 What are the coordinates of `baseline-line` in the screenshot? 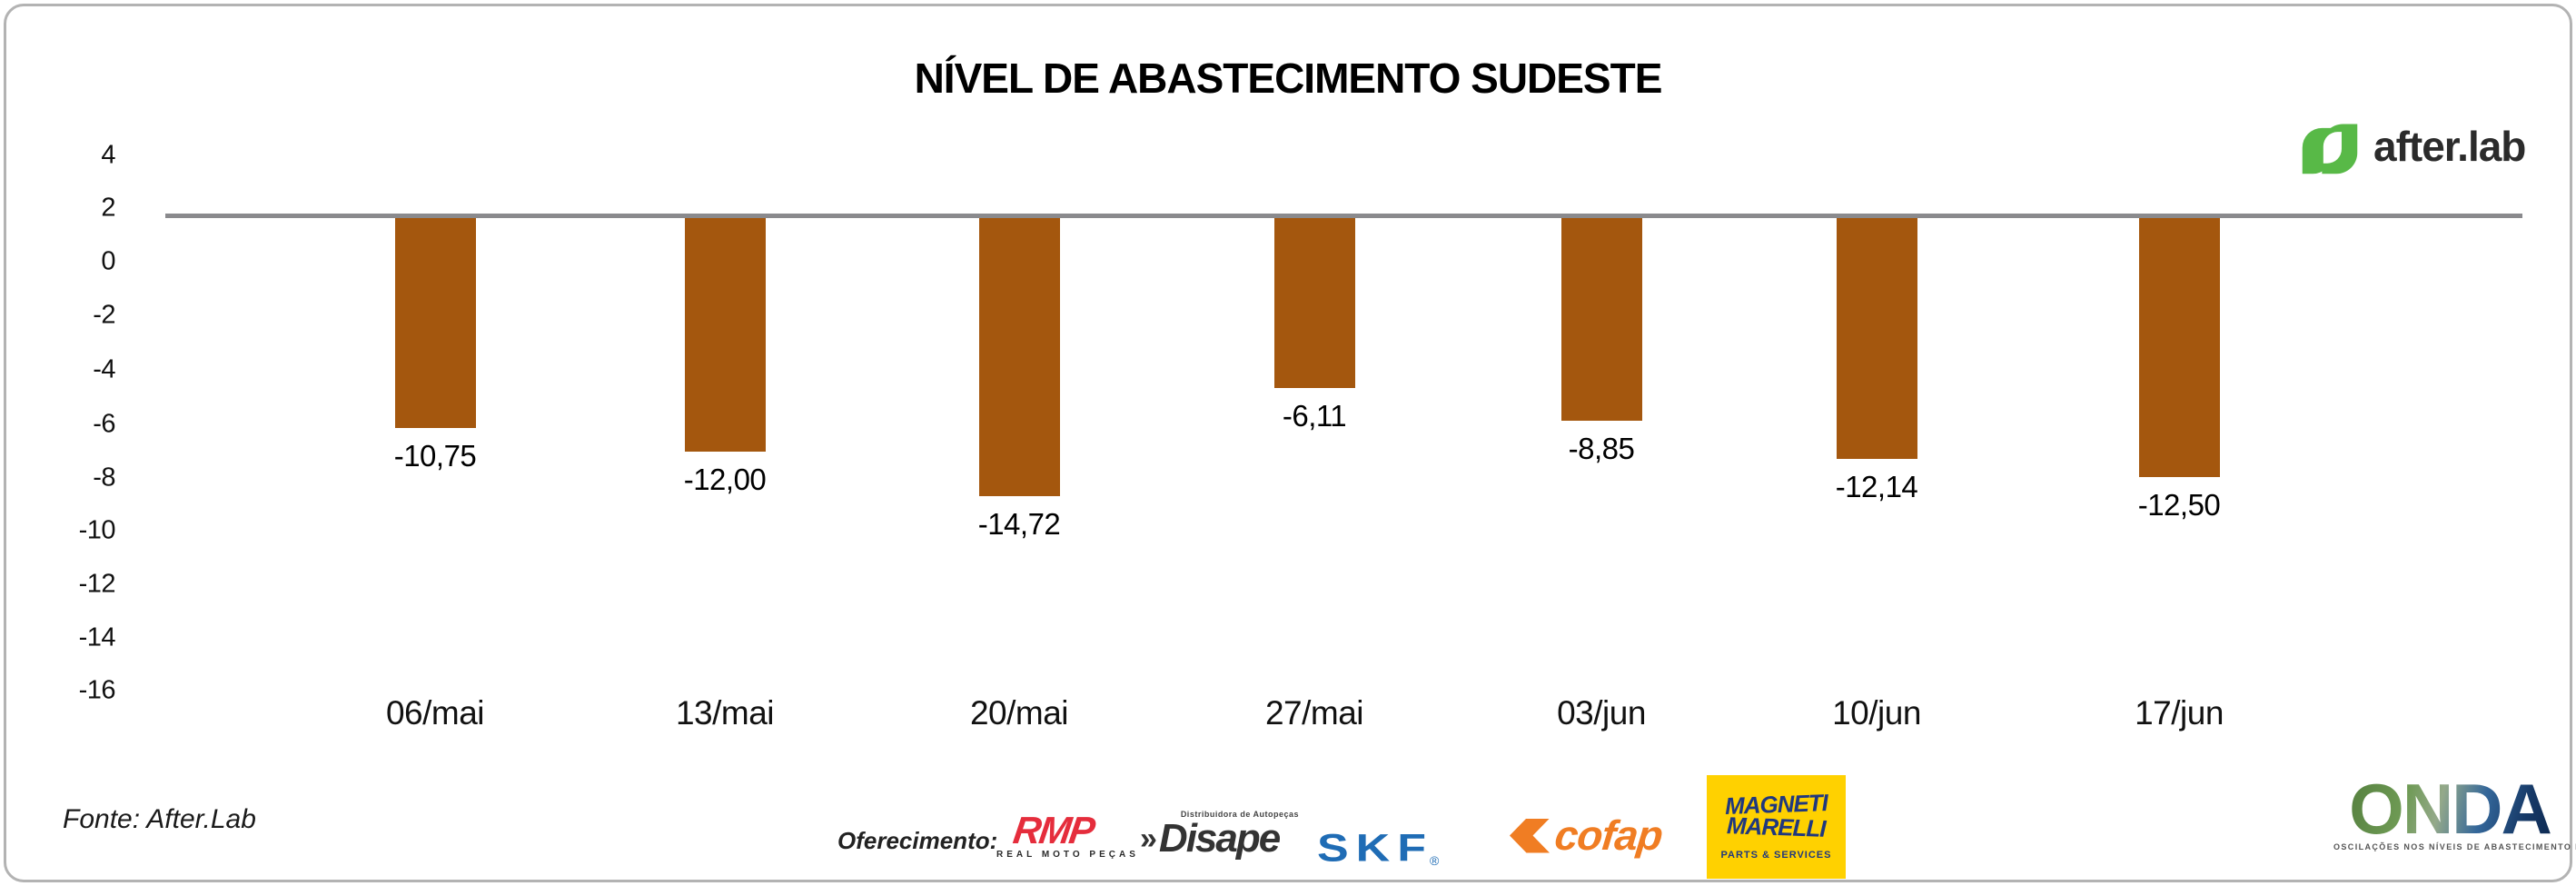 It's located at (1343, 216).